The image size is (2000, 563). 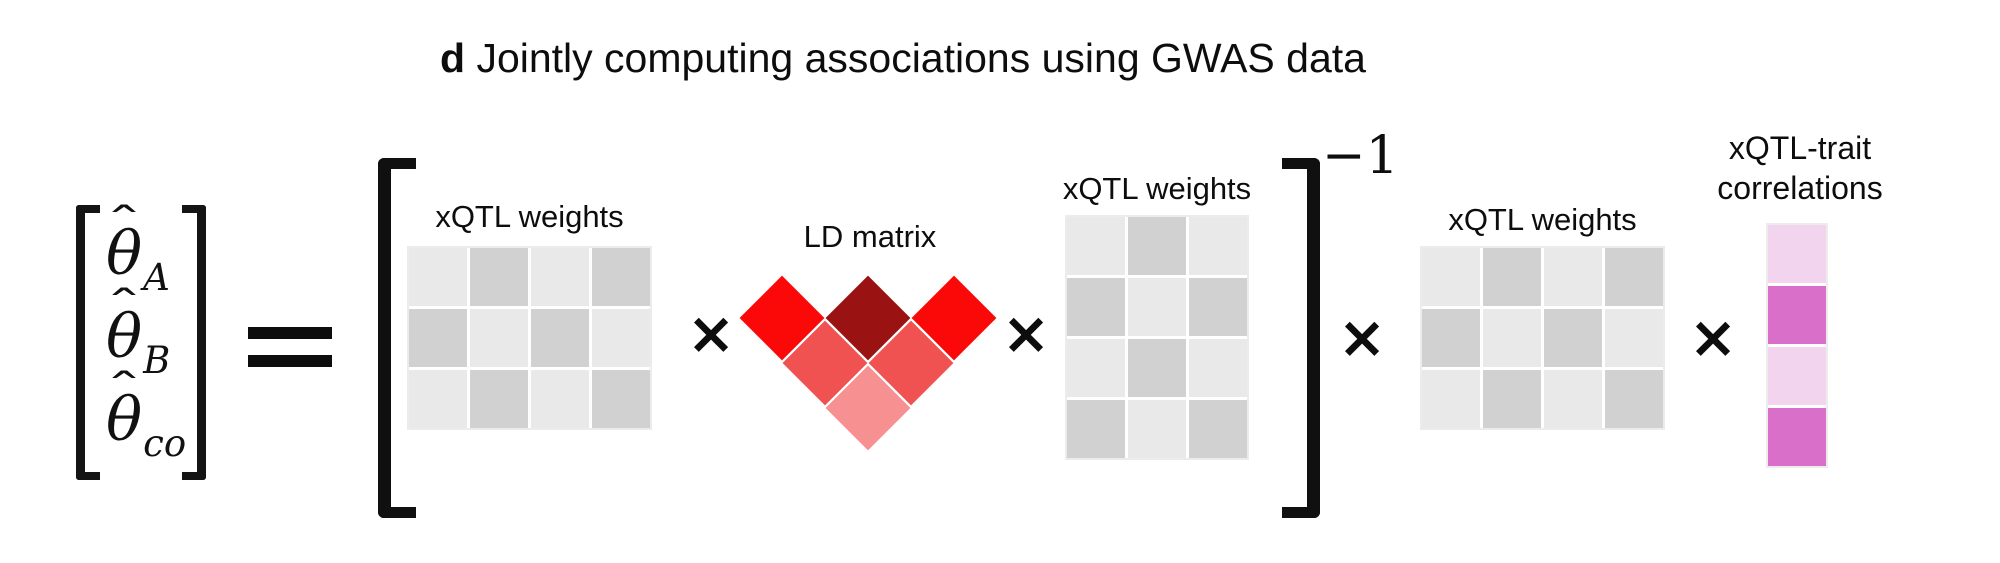 I want to click on xqtl-trait-correlations-label-line2: correlations, so click(x=1800, y=188).